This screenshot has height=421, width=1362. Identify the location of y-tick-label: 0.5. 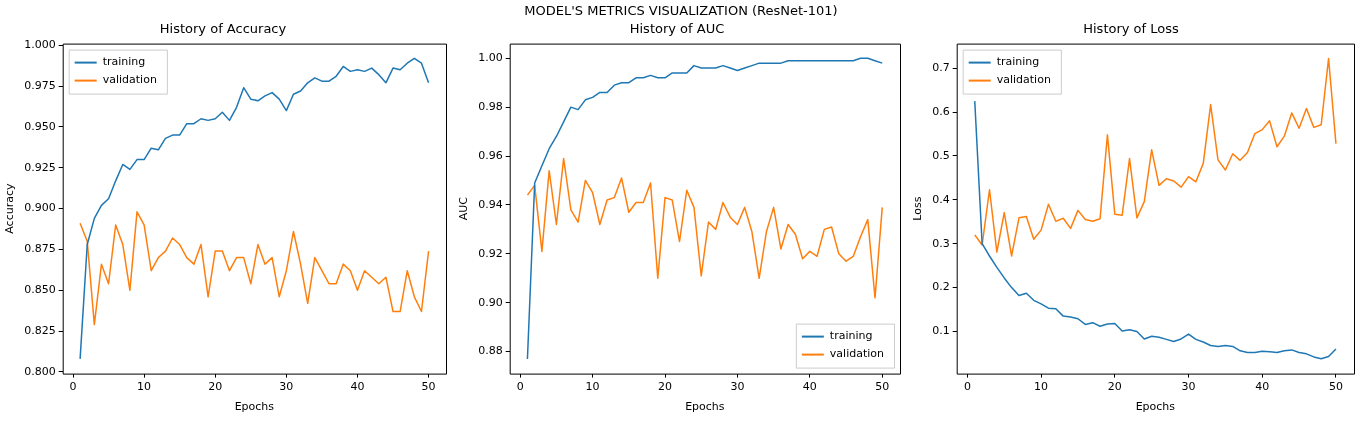
(941, 155).